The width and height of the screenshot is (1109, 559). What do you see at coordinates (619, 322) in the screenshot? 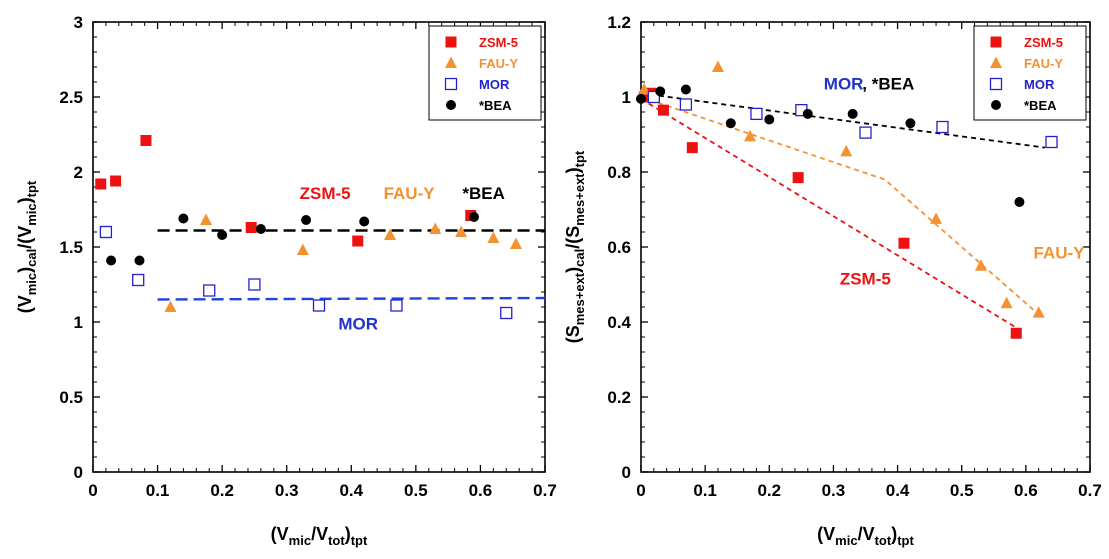
I see `y-tick-label: 0.4` at bounding box center [619, 322].